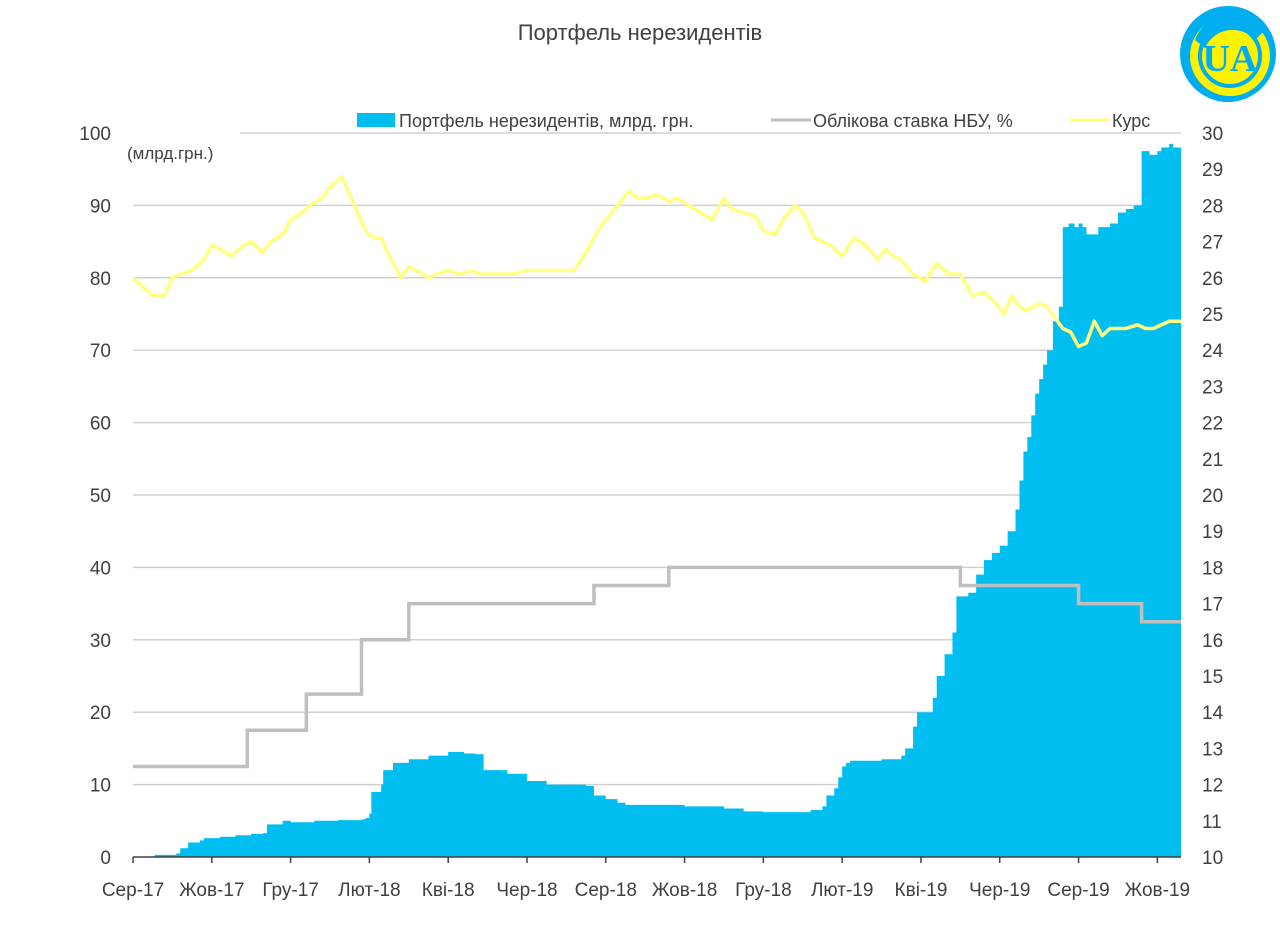 Image resolution: width=1280 pixels, height=929 pixels. What do you see at coordinates (448, 890) in the screenshot?
I see `x-tick-label: Кві-18` at bounding box center [448, 890].